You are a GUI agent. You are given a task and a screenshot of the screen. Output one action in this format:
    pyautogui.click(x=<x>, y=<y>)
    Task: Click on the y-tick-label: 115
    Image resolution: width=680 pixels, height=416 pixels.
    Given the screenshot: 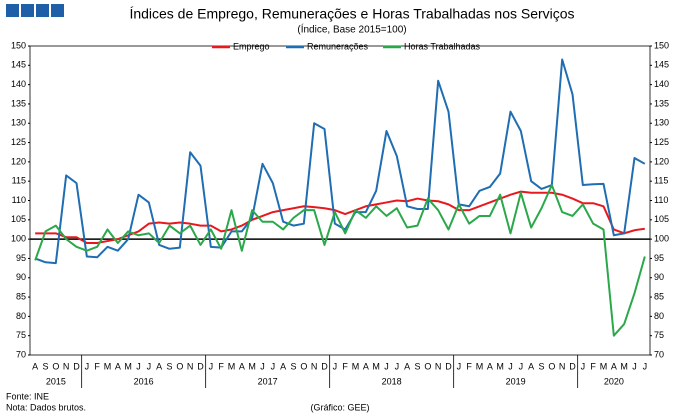 What is the action you would take?
    pyautogui.click(x=19, y=181)
    